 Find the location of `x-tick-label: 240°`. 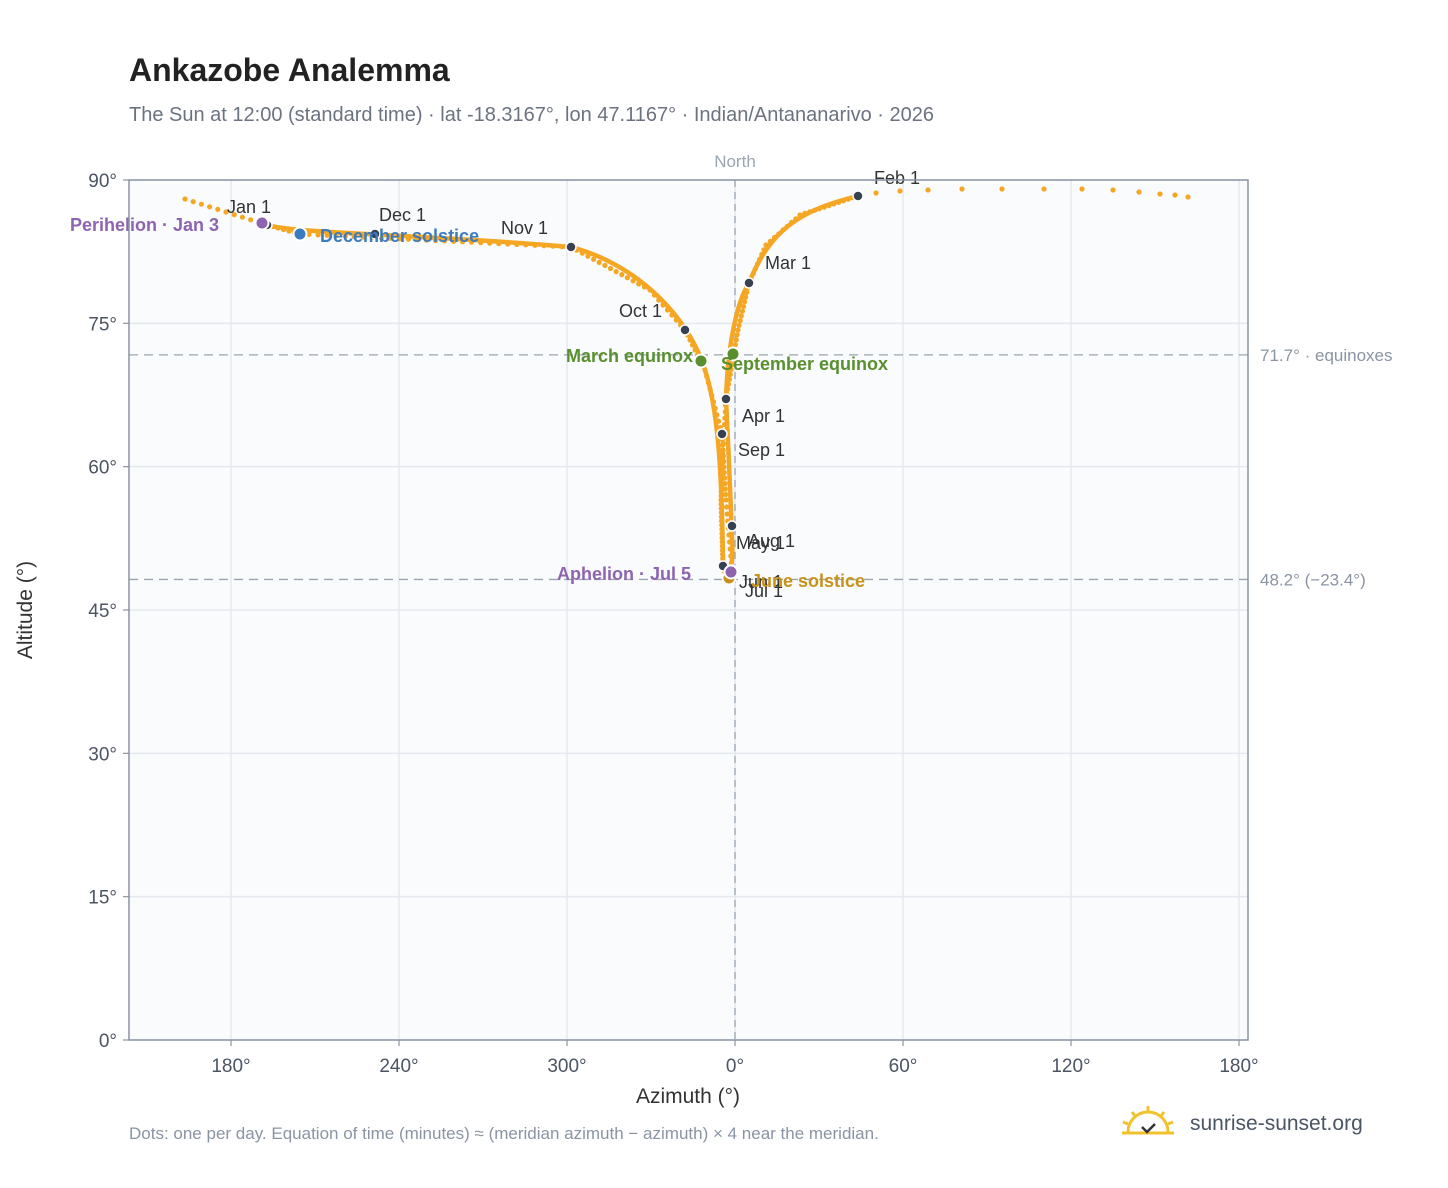

x-tick-label: 240° is located at coordinates (398, 1066).